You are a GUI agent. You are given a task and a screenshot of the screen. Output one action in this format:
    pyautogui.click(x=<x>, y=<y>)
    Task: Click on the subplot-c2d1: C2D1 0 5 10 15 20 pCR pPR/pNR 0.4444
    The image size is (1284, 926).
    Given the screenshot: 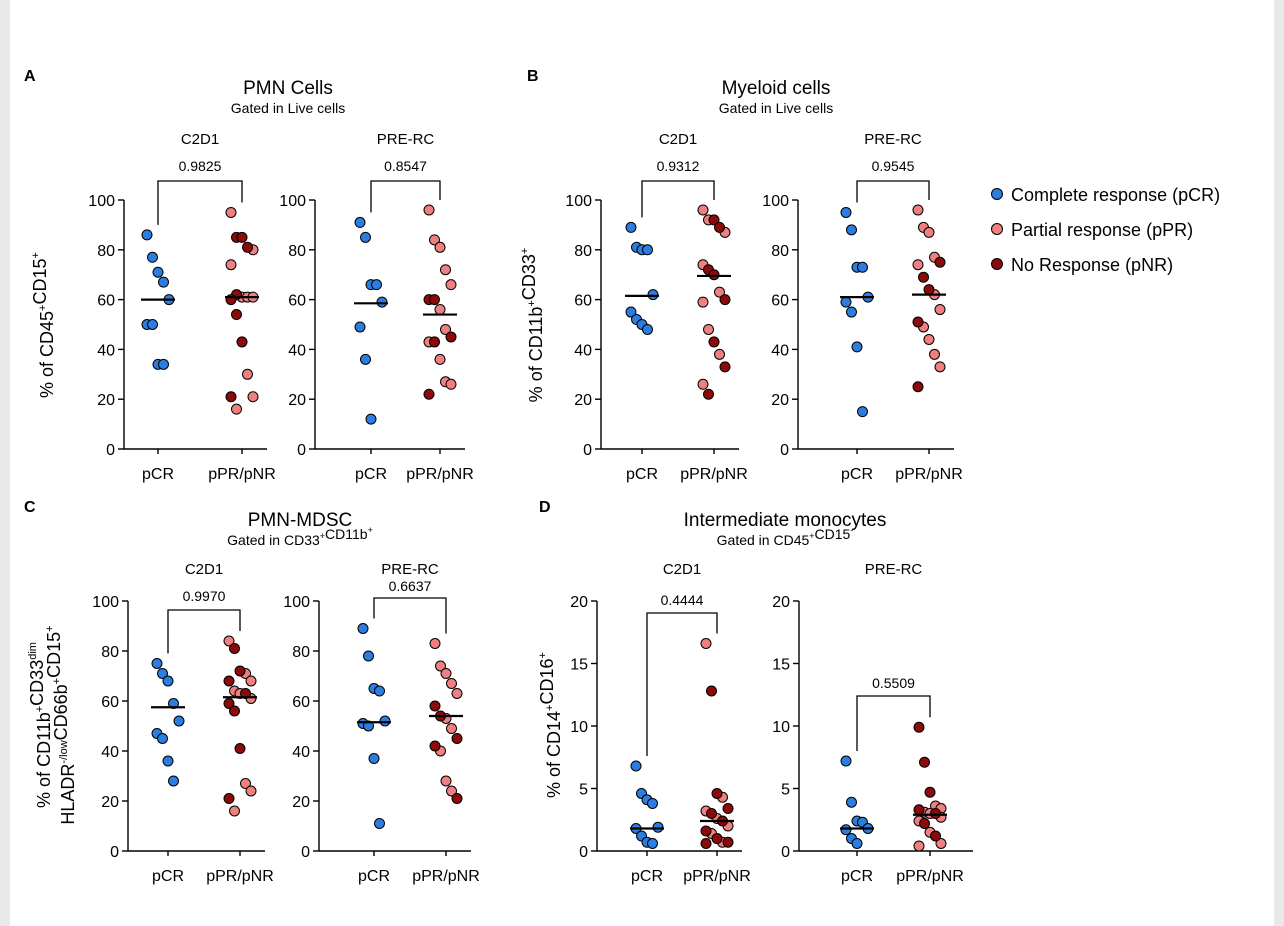 What is the action you would take?
    pyautogui.click(x=660, y=723)
    